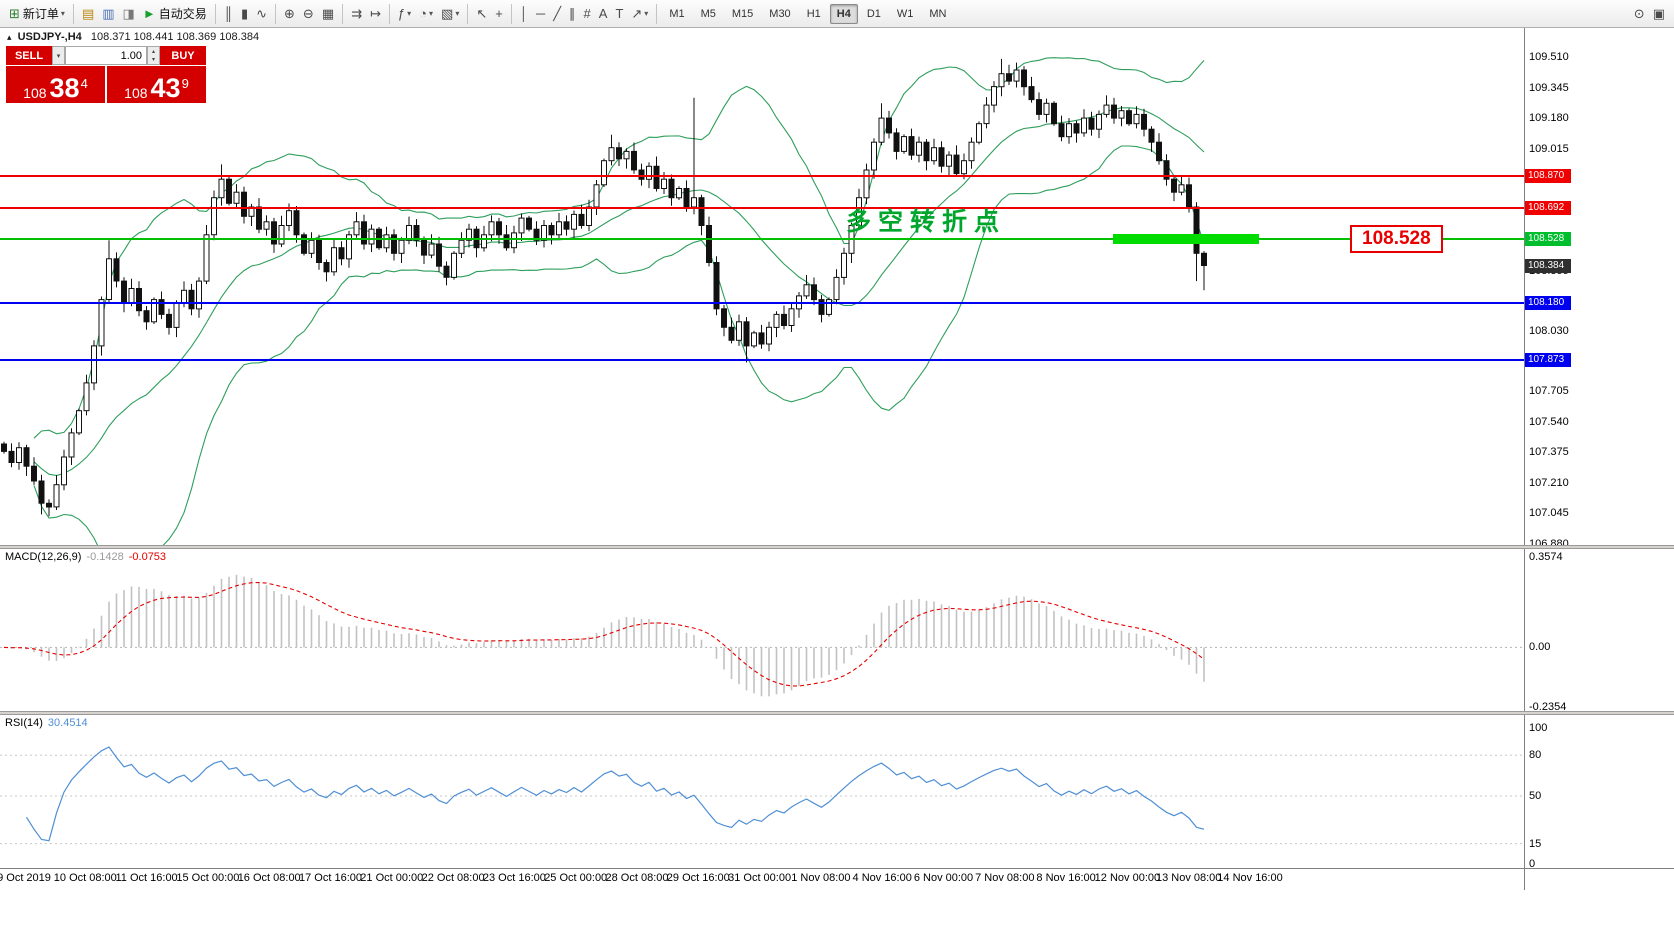 This screenshot has width=1674, height=948. I want to click on sell-price-display: 108 38 4, so click(55, 84).